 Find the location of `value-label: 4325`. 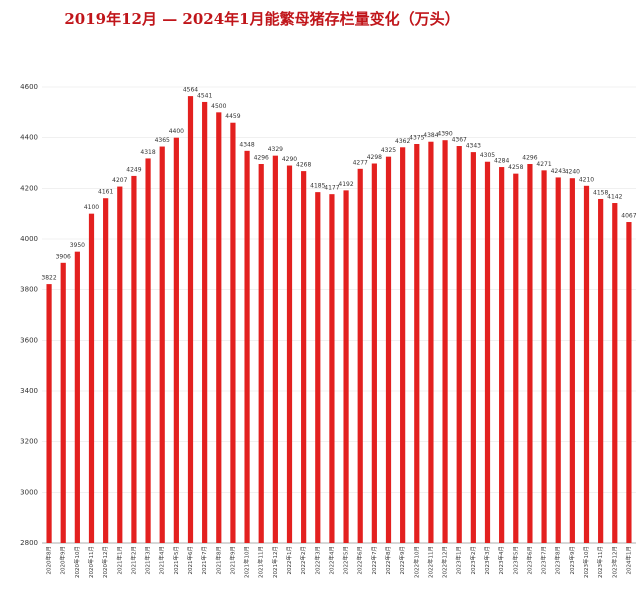

value-label: 4325 is located at coordinates (388, 150).